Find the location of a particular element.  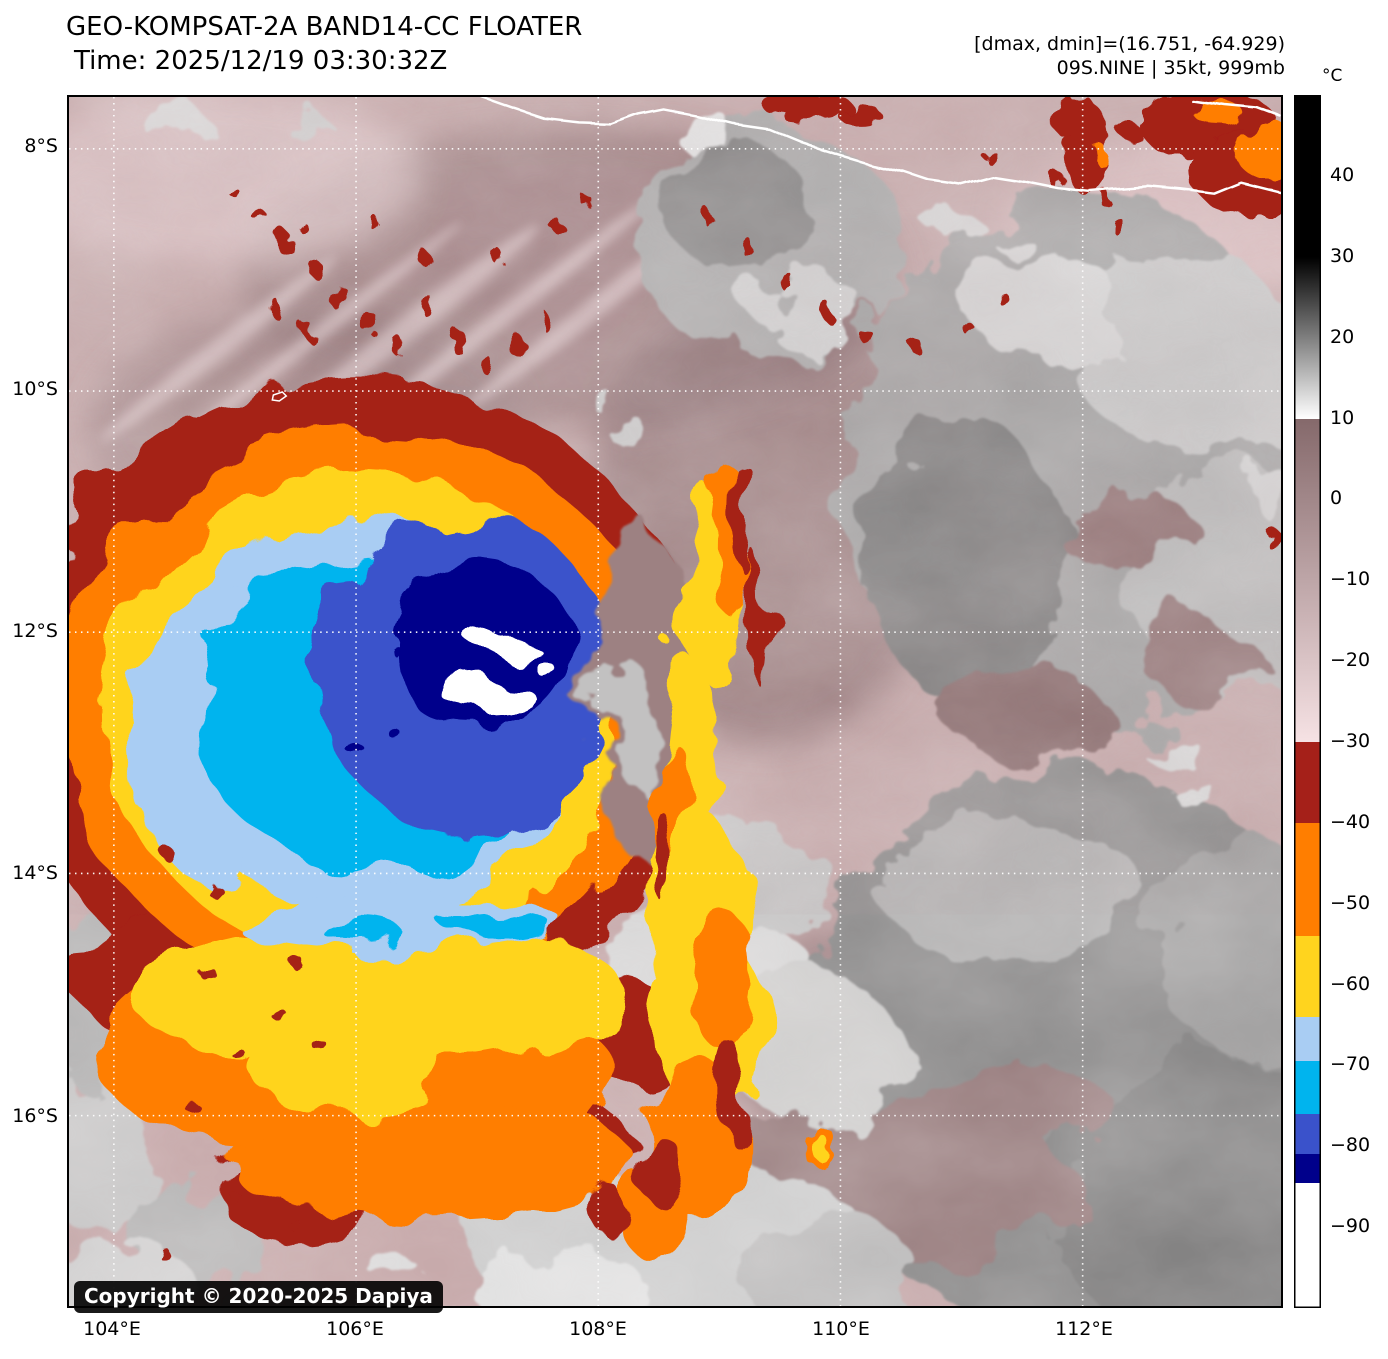

cbar-tick-m10: −10 is located at coordinates (1350, 579).